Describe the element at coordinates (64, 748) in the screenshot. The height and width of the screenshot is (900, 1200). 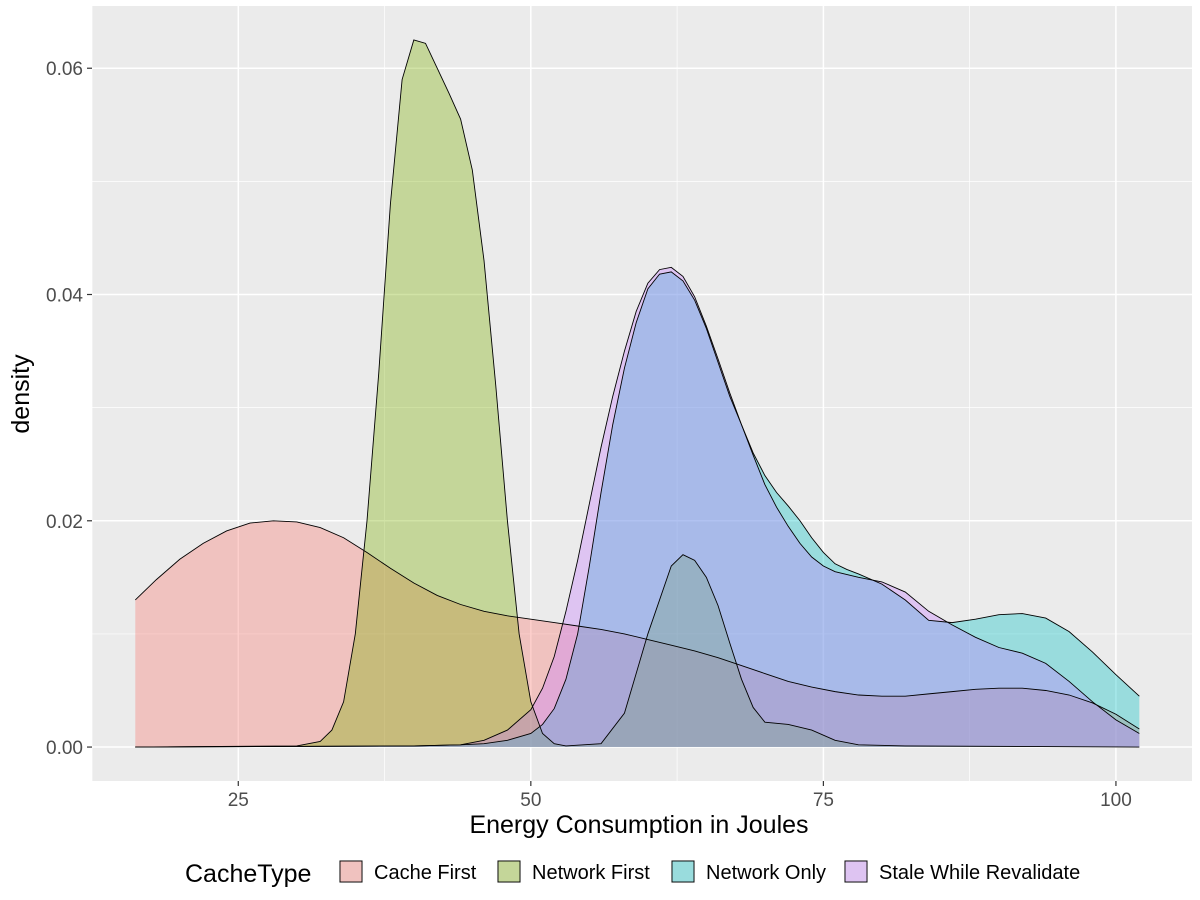
I see `y-tick-label: 0.00` at that location.